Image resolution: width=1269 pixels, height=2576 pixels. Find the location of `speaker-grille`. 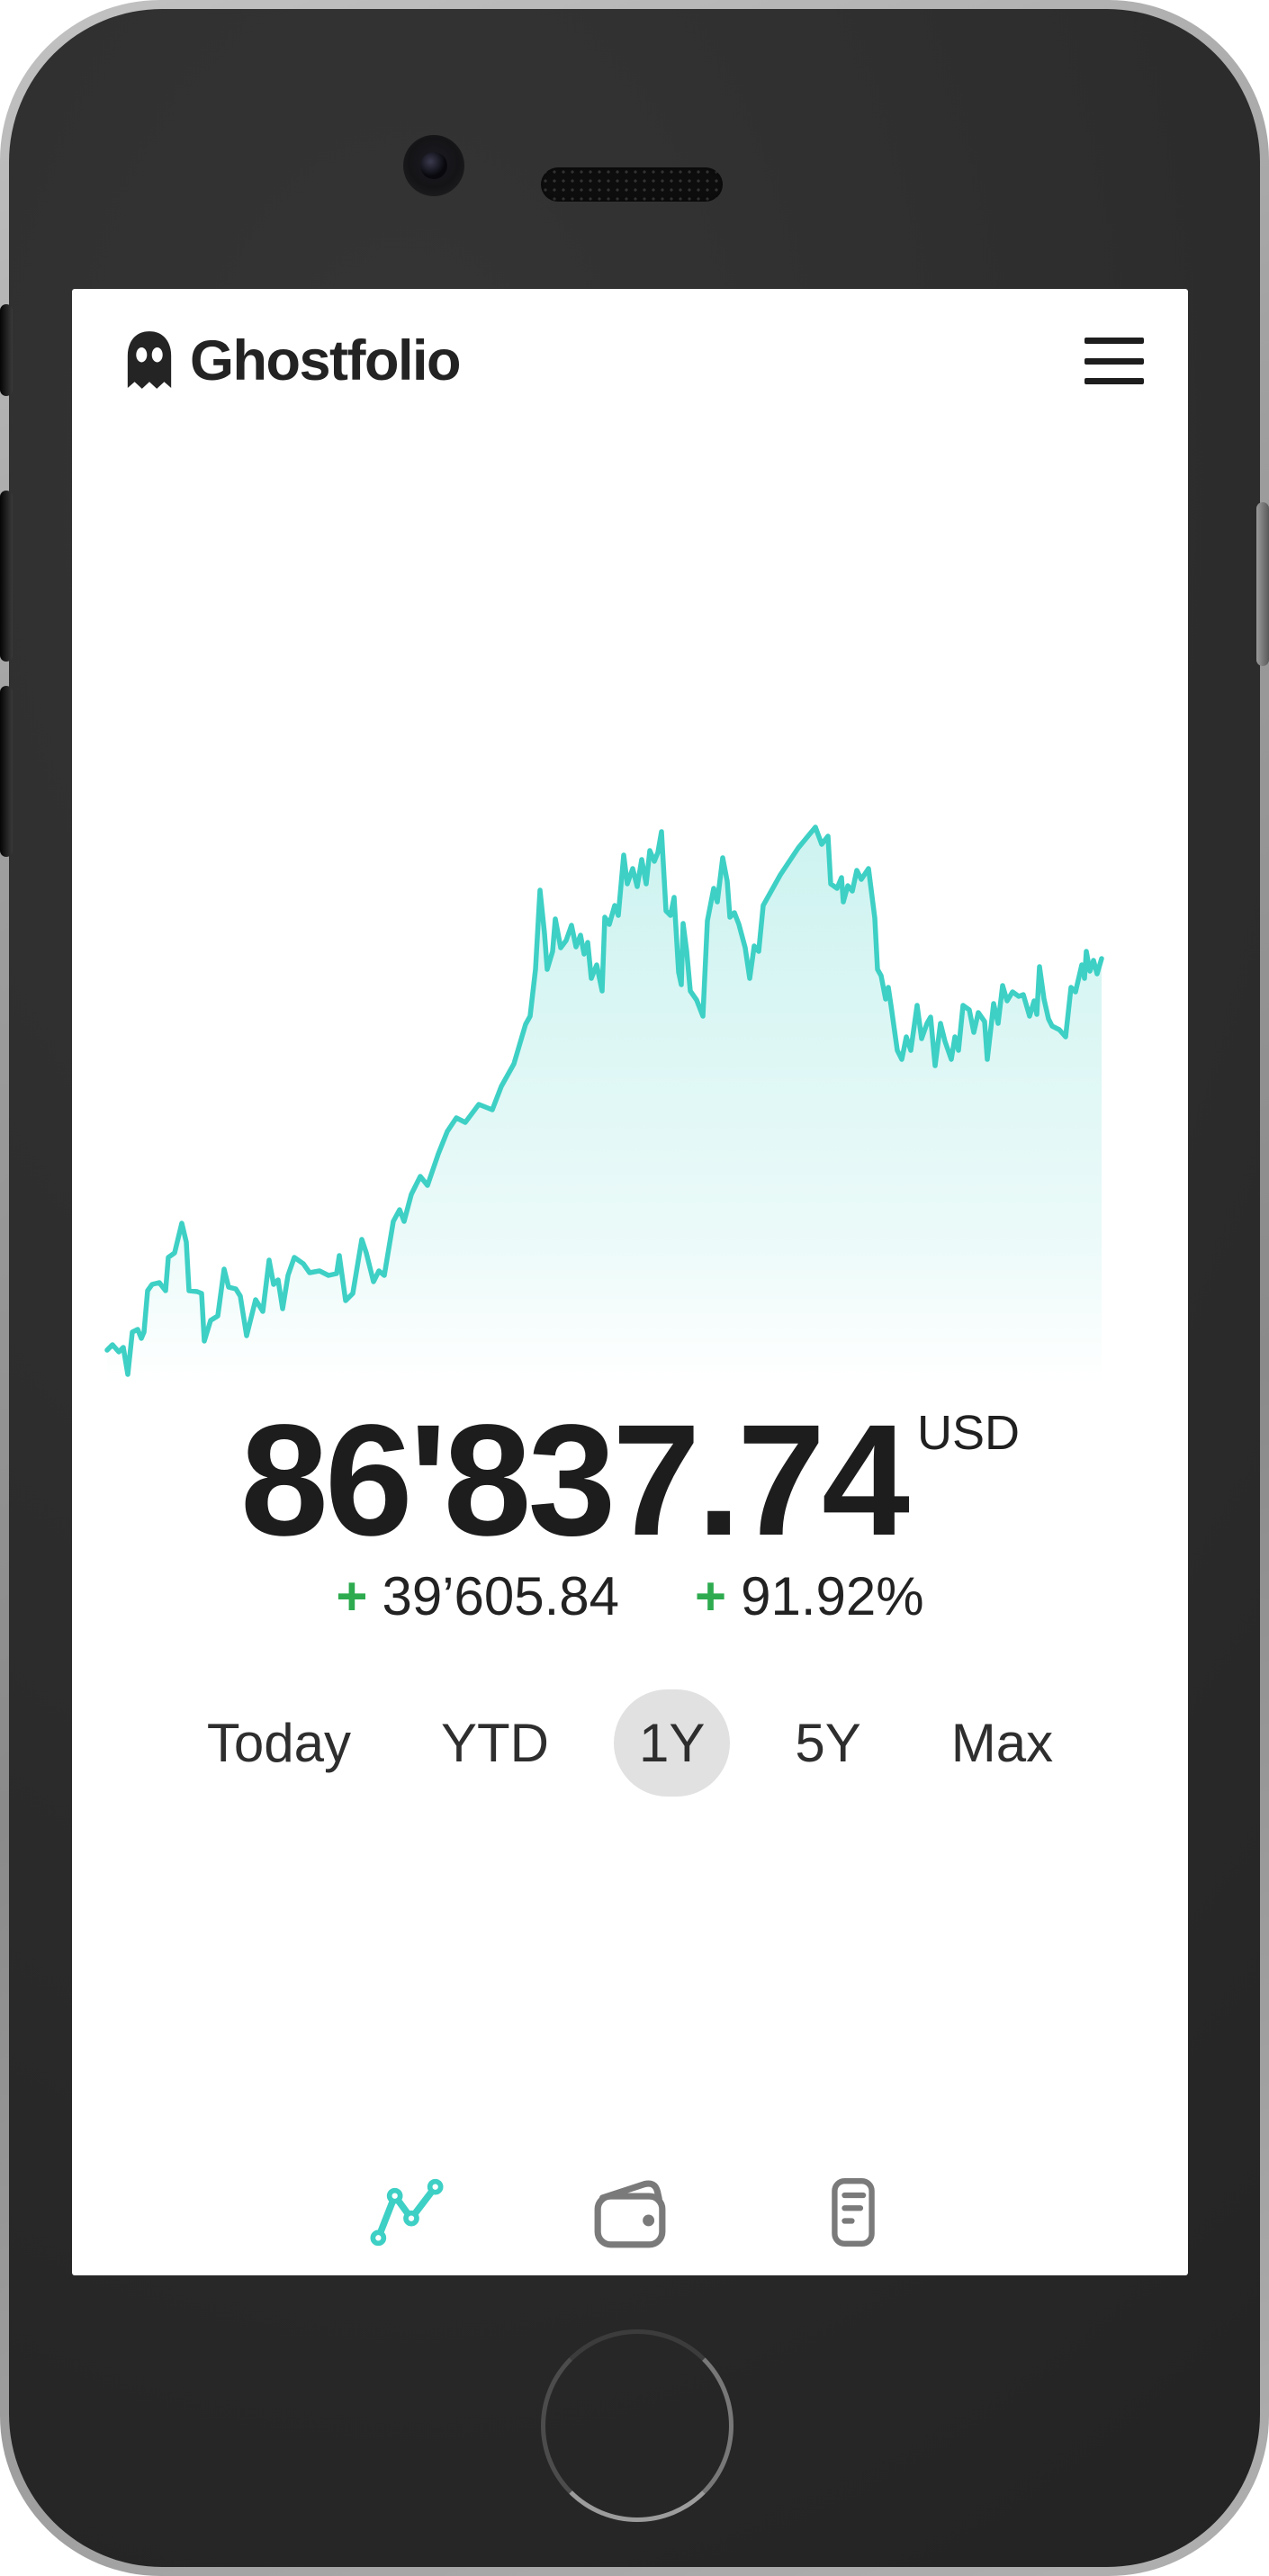

speaker-grille is located at coordinates (632, 184).